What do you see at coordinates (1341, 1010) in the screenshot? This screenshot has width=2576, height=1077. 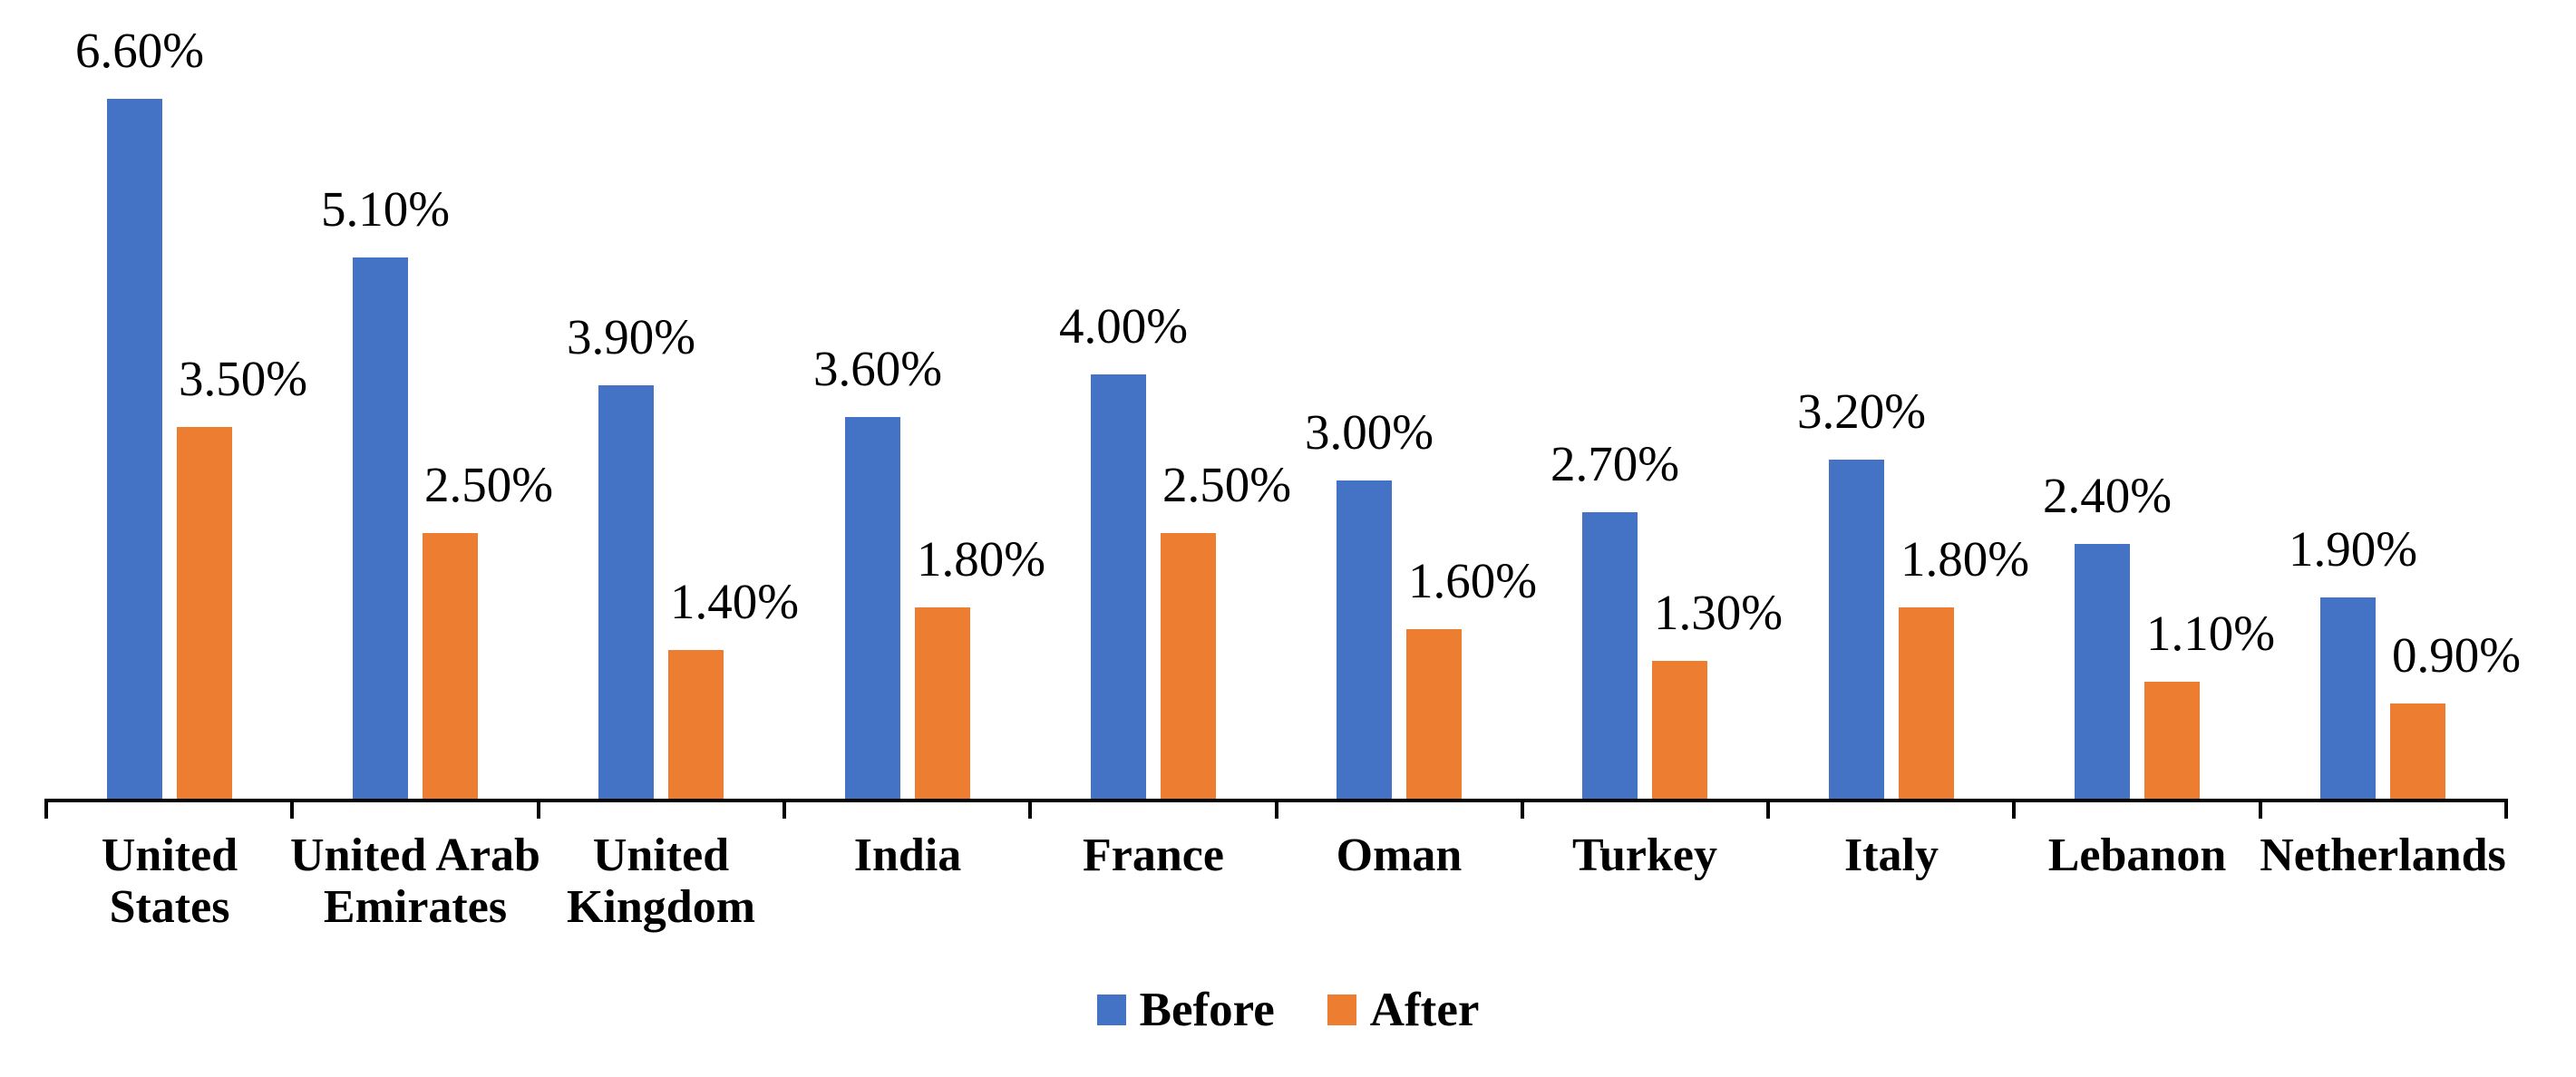 I see `legend-swatch-after-icon` at bounding box center [1341, 1010].